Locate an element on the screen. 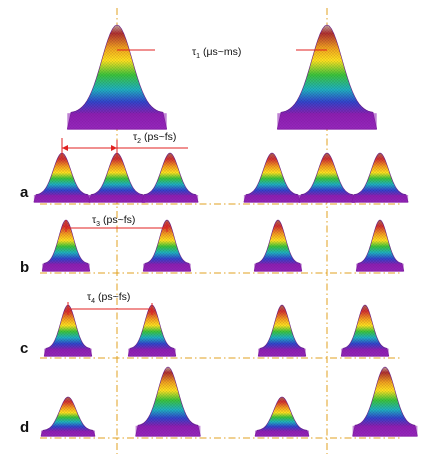  top-pulse-left is located at coordinates (117, 77).